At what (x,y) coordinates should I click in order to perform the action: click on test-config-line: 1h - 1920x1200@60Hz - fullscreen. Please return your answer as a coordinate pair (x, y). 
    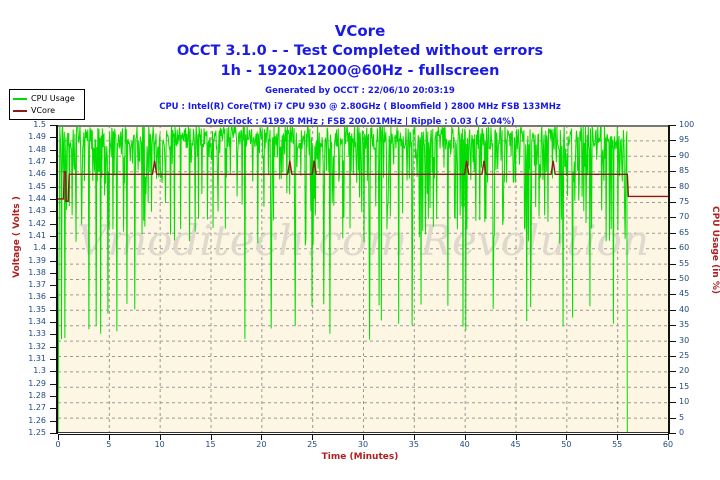
    Looking at the image, I should click on (360, 71).